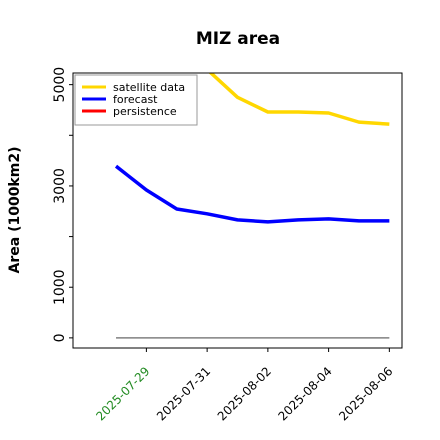 This screenshot has height=440, width=440. What do you see at coordinates (149, 87) in the screenshot?
I see `legend-label: satellite data` at bounding box center [149, 87].